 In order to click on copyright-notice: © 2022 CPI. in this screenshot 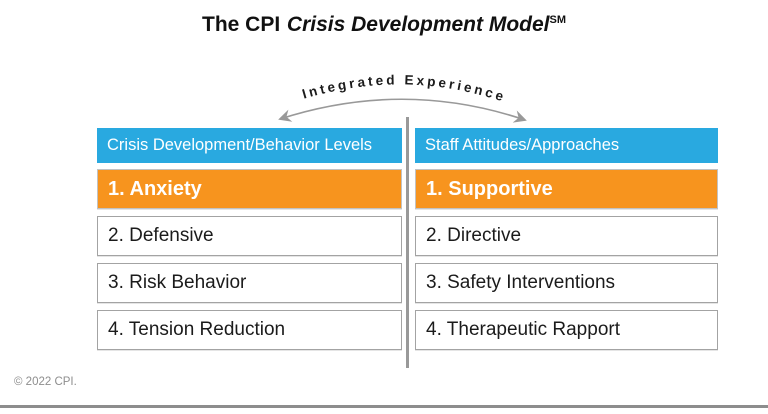, I will do `click(45, 382)`.